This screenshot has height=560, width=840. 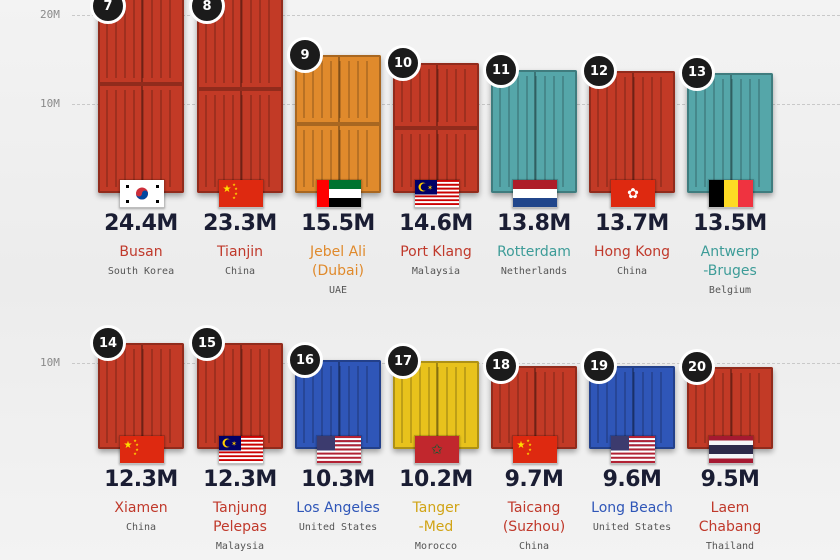 What do you see at coordinates (730, 290) in the screenshot?
I see `country-label: Belgium` at bounding box center [730, 290].